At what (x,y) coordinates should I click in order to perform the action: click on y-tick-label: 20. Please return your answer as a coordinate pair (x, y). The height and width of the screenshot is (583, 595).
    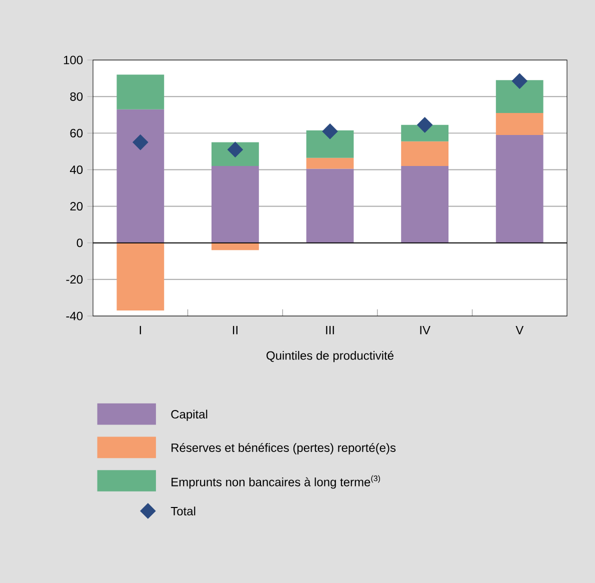
    Looking at the image, I should click on (76, 206).